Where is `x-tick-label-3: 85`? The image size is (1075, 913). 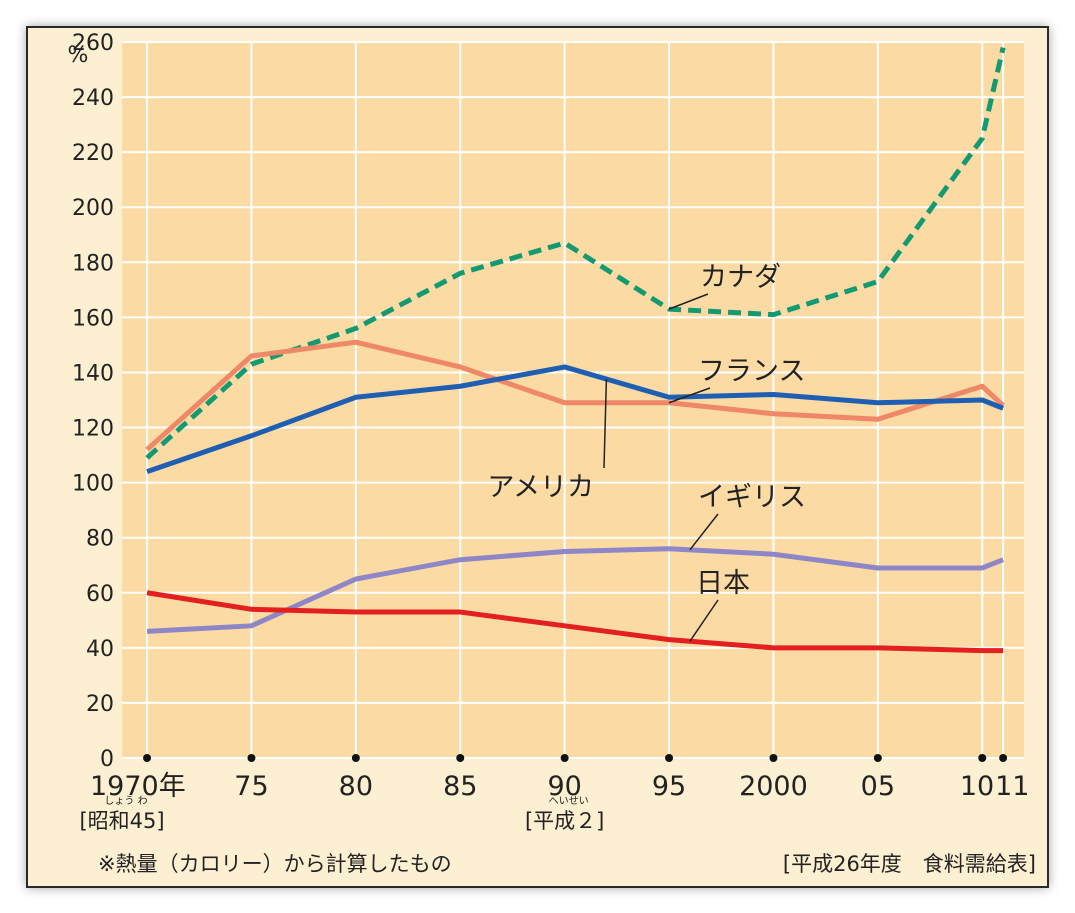
x-tick-label-3: 85 is located at coordinates (460, 786).